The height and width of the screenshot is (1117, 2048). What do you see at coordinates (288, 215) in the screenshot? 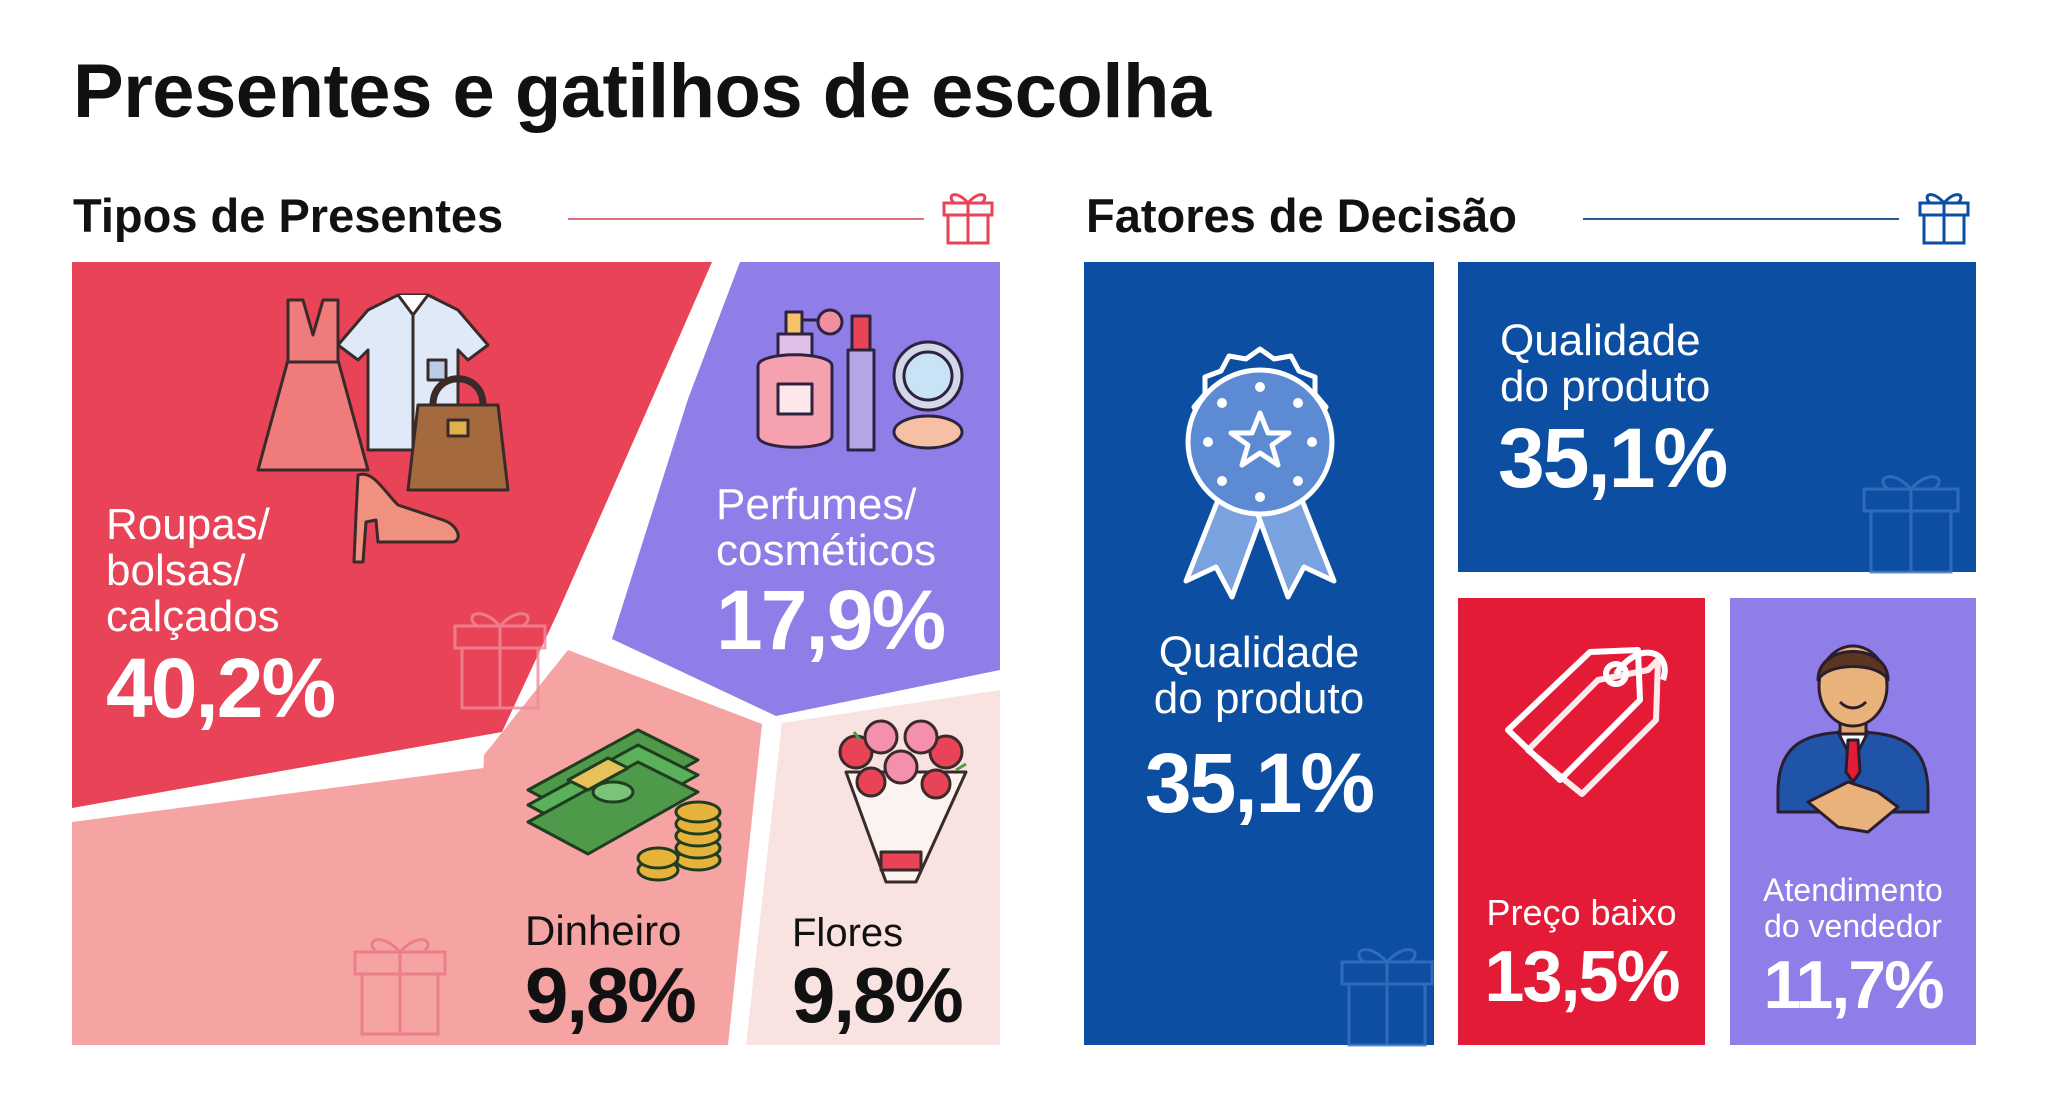
I see `section-title-tipos: Tipos de Presentes` at bounding box center [288, 215].